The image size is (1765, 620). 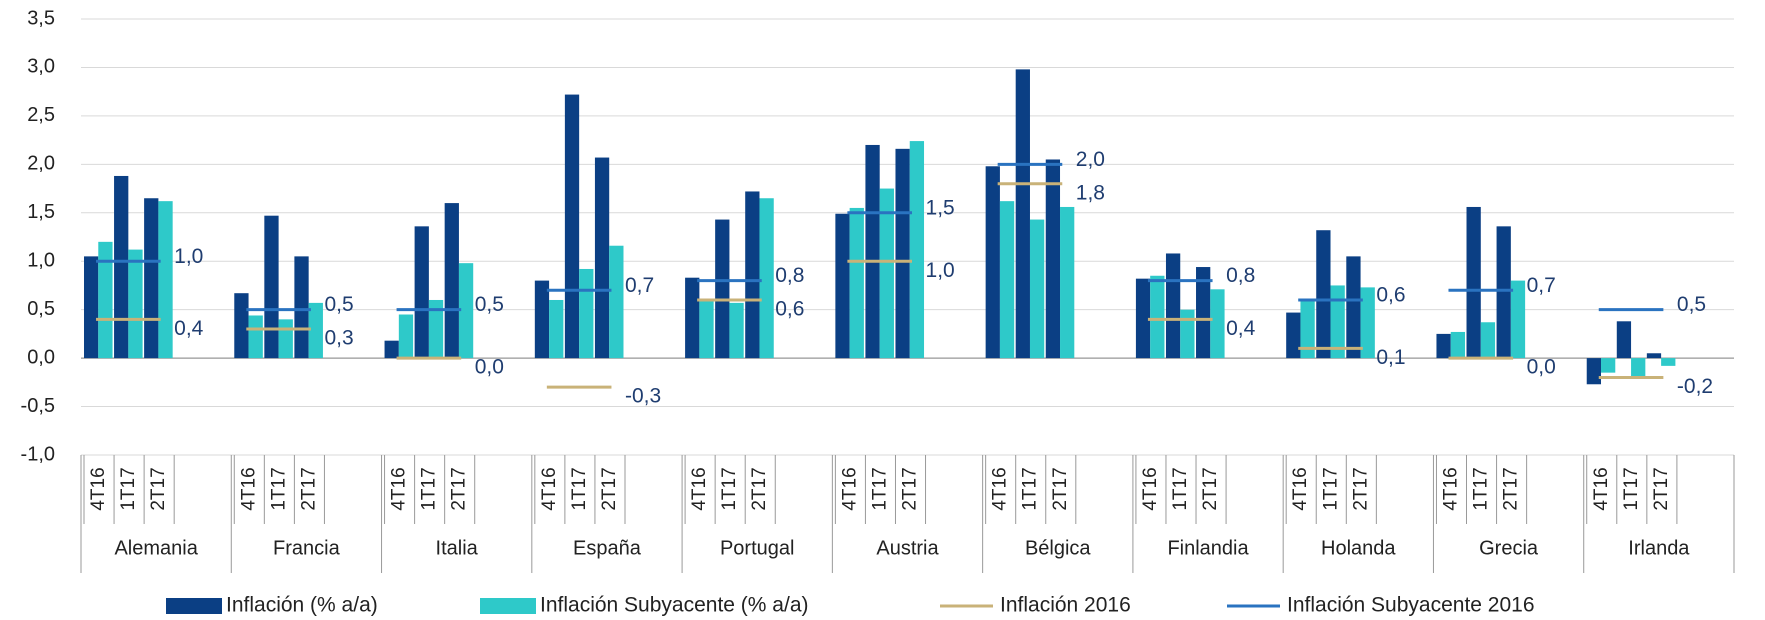 What do you see at coordinates (643, 396) in the screenshot?
I see `value-label: -0,3` at bounding box center [643, 396].